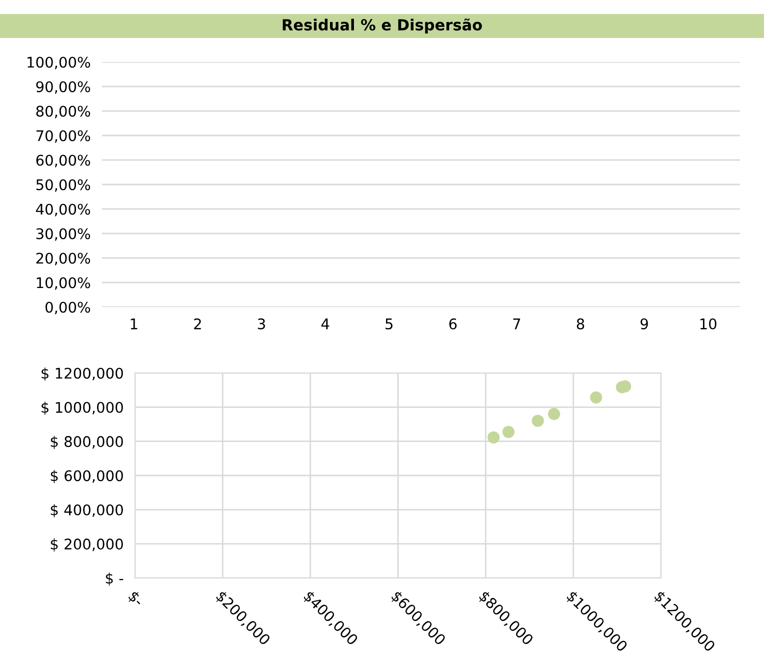 The width and height of the screenshot is (764, 658). Describe the element at coordinates (261, 324) in the screenshot. I see `x-tick-label: 3` at that location.